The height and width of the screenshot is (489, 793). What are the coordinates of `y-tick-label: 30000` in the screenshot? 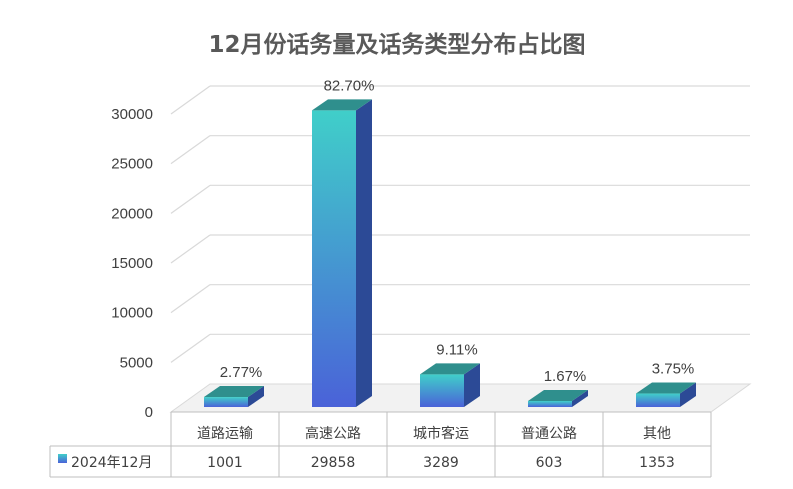 It's located at (132, 114).